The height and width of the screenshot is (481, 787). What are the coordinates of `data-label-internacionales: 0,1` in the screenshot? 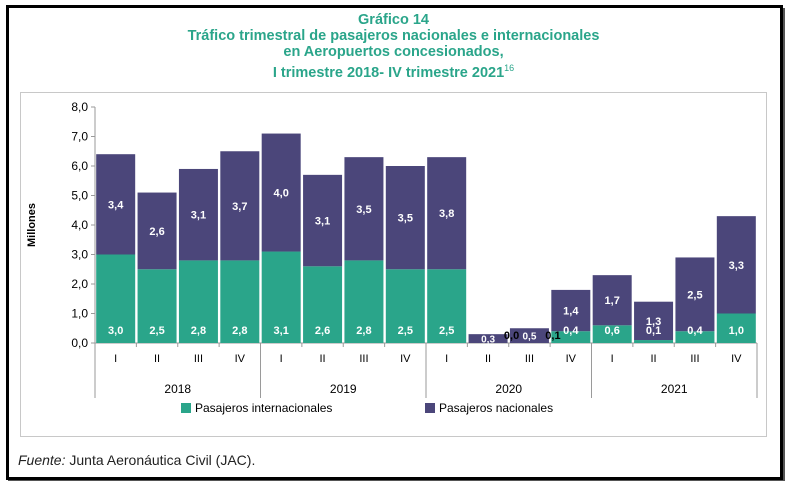 It's located at (653, 331).